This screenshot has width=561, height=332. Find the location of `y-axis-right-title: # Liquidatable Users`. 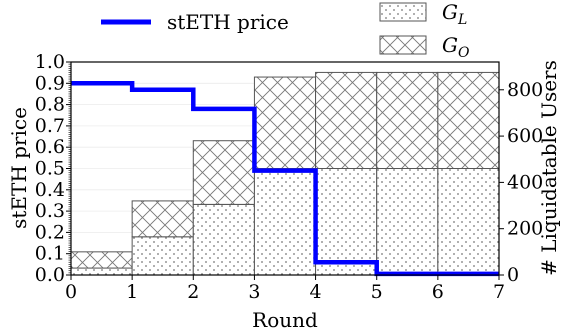

y-axis-right-title: # Liquidatable Users is located at coordinates (549, 168).